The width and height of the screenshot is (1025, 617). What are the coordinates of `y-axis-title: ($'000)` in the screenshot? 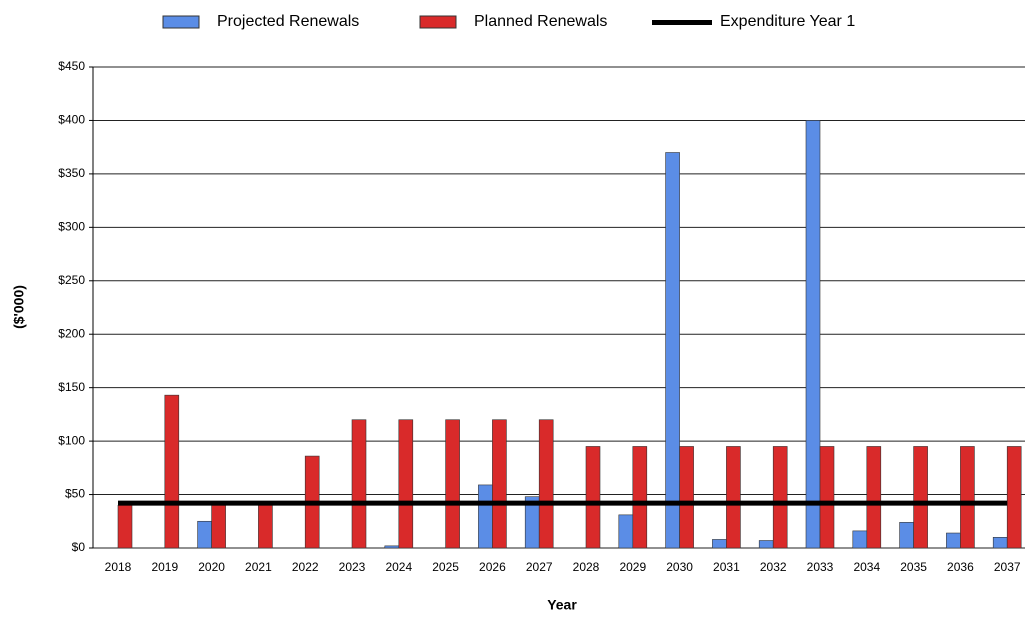 It's located at (19, 307).